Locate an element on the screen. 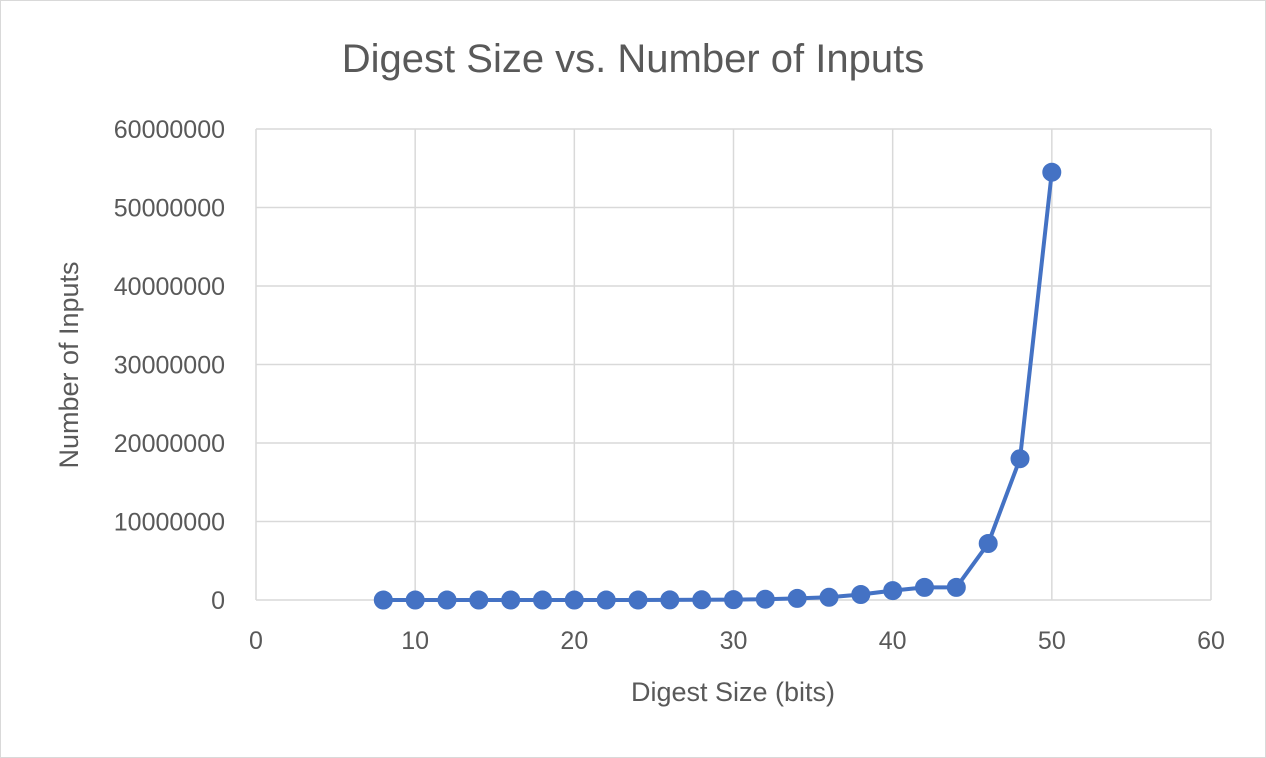 This screenshot has width=1266, height=758. y-tick-label: 60000000 is located at coordinates (169, 130).